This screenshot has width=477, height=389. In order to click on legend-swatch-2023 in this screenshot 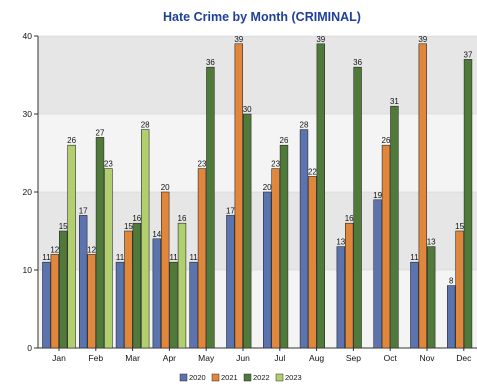, I will do `click(279, 377)`.